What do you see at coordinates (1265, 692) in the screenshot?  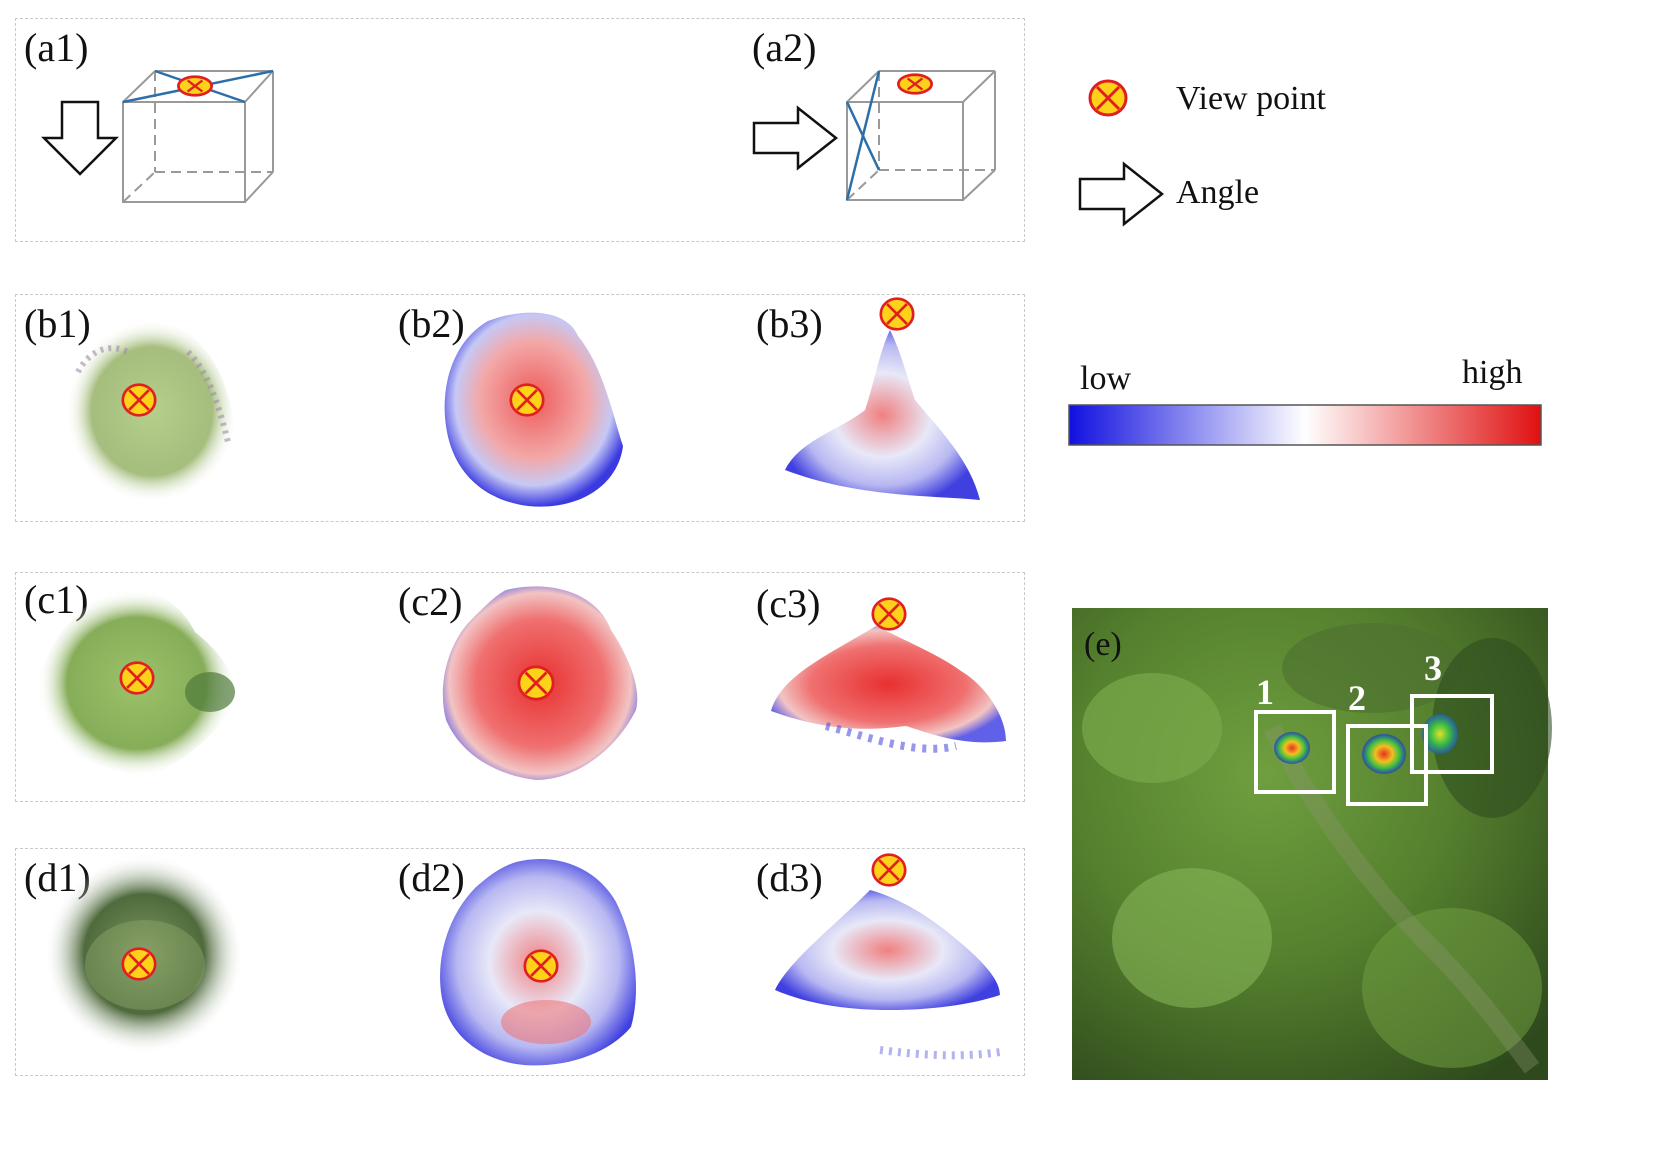 I see `box-label-1: 1` at bounding box center [1265, 692].